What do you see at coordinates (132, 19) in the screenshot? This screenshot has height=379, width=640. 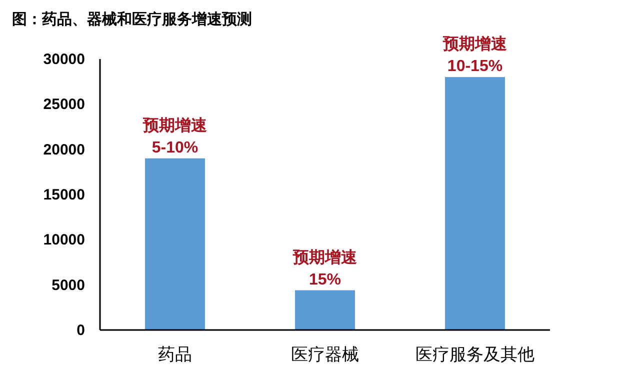 I see `chart-title: 图：药品、器械和医疗服务增速预测` at bounding box center [132, 19].